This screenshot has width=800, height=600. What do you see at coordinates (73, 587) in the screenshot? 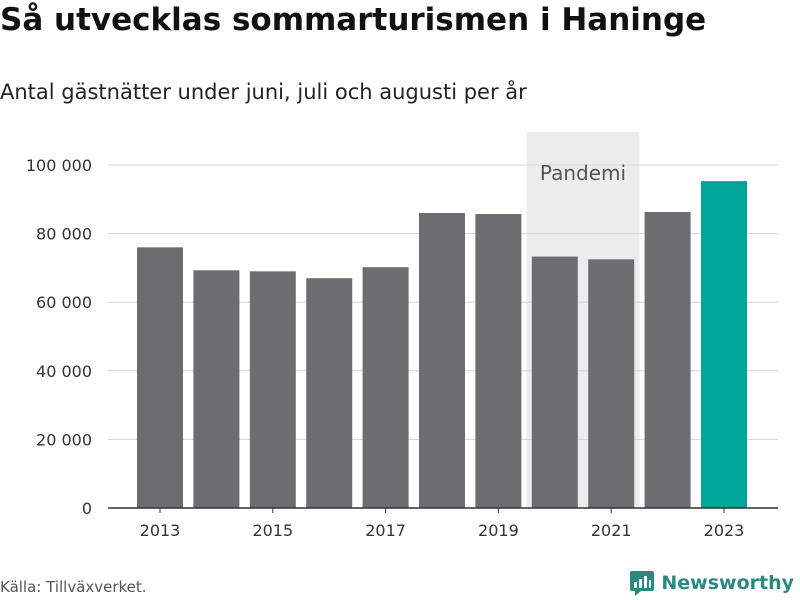
I see `source-note: Källa: Tillväxverket.` at bounding box center [73, 587].